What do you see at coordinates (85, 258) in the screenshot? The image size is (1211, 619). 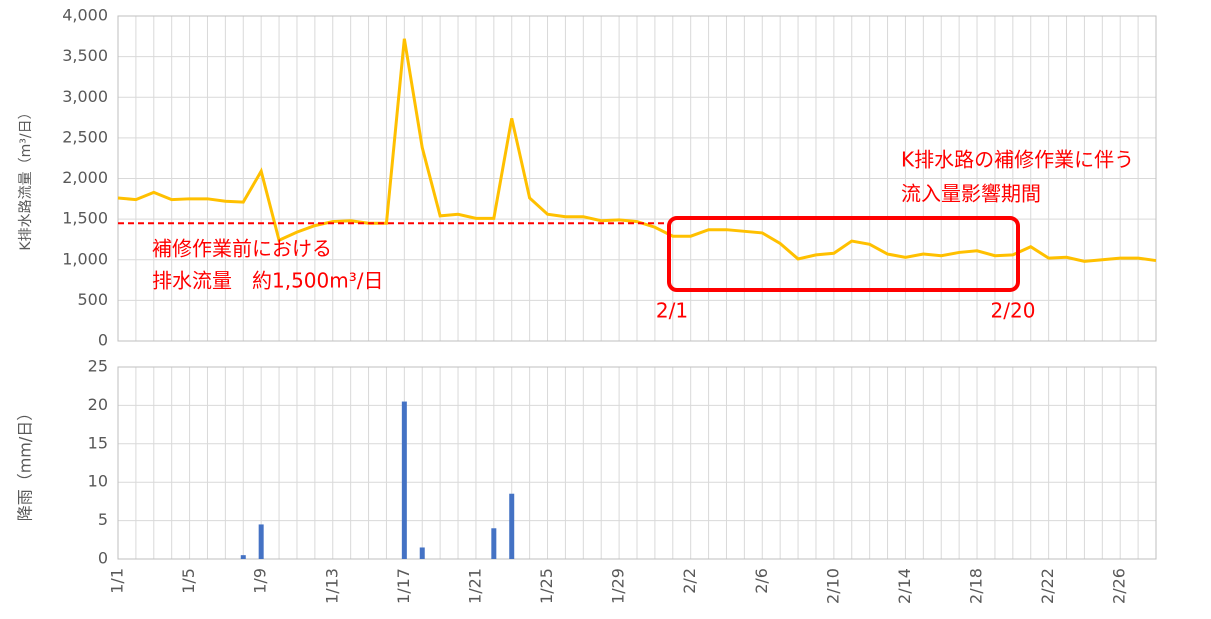 I see `y-tick-label: 1,000` at bounding box center [85, 258].